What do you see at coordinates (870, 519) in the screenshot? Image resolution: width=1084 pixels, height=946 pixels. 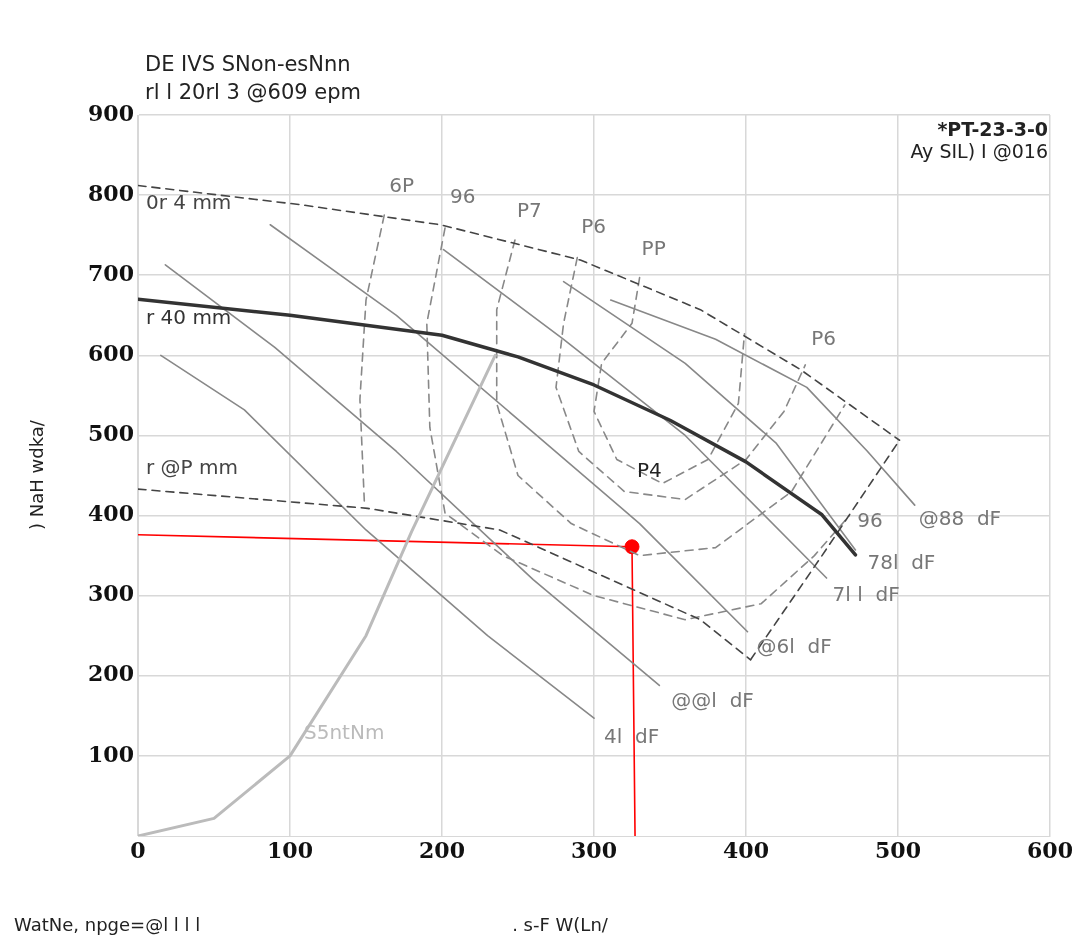 I see `series-label: 96` at bounding box center [870, 519].